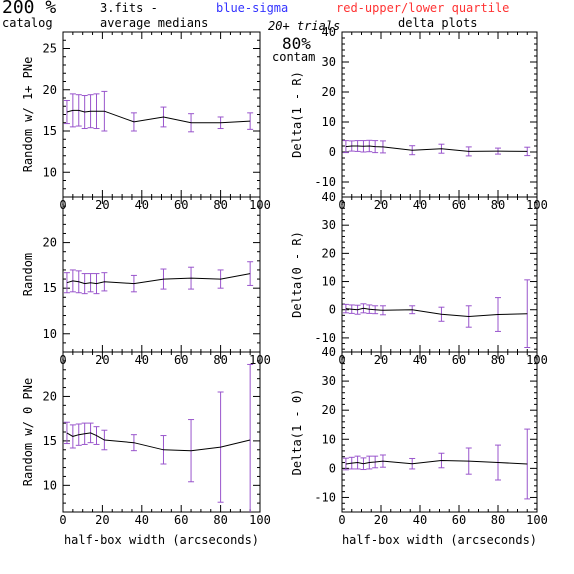 This screenshot has height=574, width=574. Describe the element at coordinates (181, 205) in the screenshot. I see `panel-left-top-xtick-label: 60` at that location.